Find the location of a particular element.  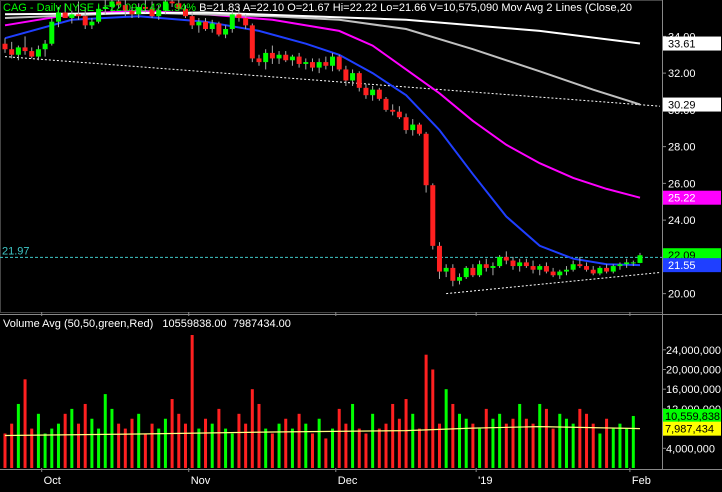

x-tick-label: '19 is located at coordinates (485, 481).